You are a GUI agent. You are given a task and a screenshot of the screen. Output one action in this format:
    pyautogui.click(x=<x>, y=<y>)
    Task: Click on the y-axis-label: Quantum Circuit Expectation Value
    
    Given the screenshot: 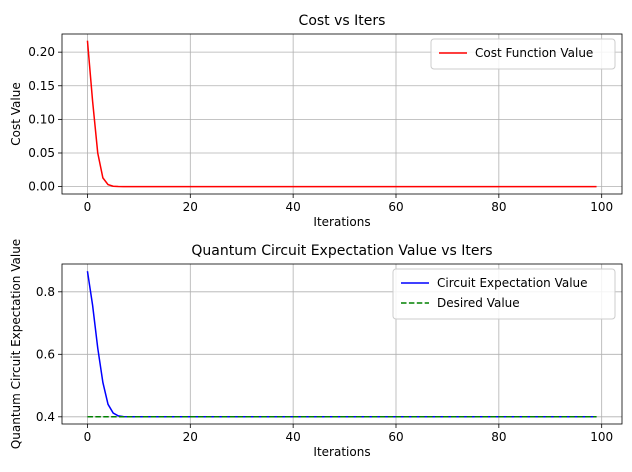 What is the action you would take?
    pyautogui.click(x=16, y=344)
    